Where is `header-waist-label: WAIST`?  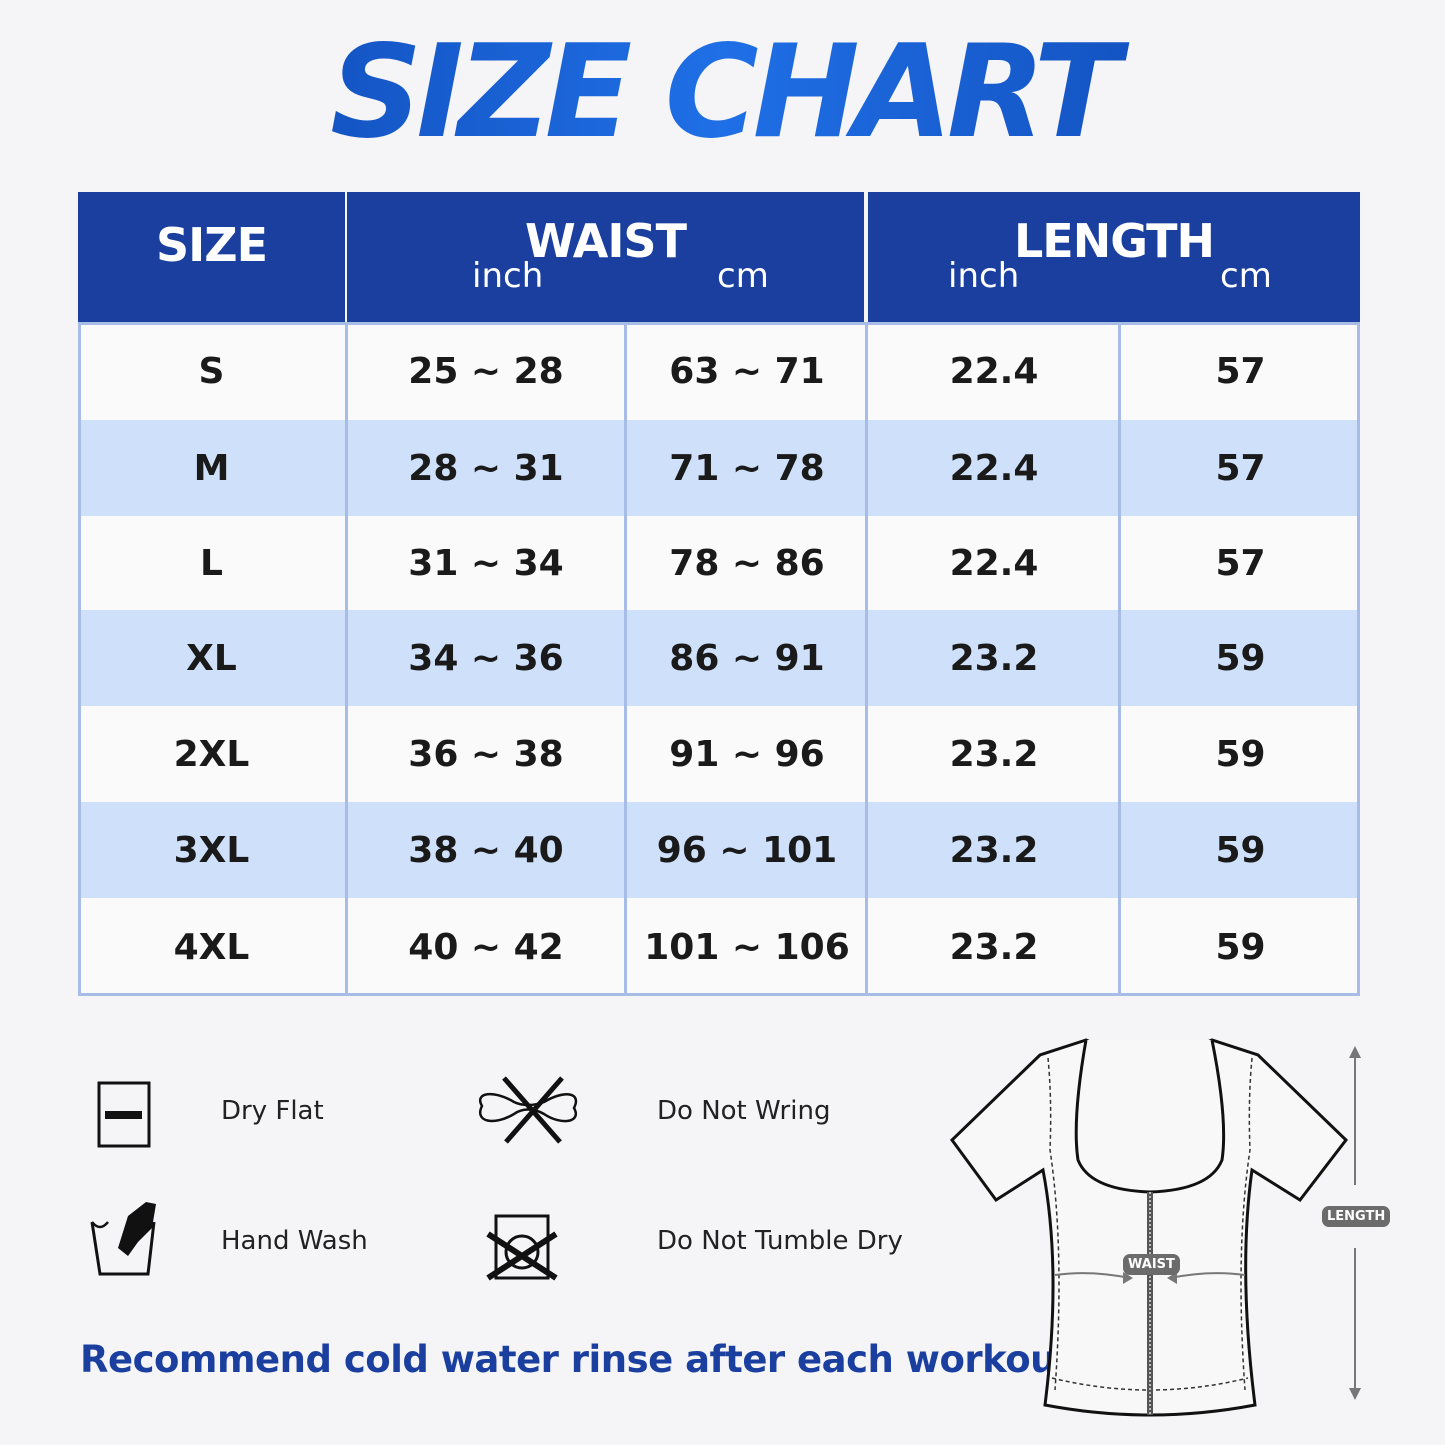 header-waist-label: WAIST is located at coordinates (606, 241).